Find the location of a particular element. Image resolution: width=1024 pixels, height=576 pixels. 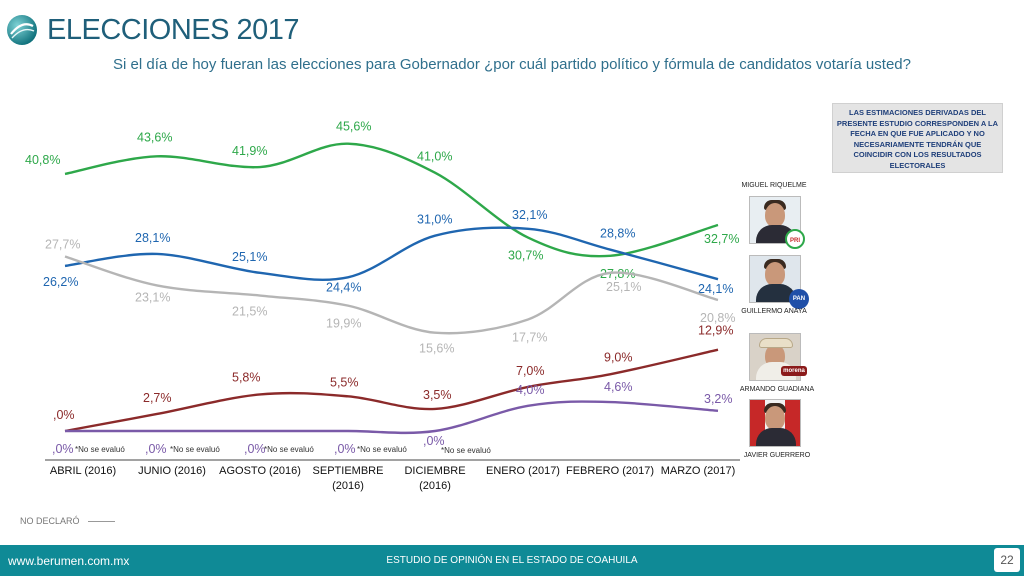

data-label-s4-p0: ,0% is located at coordinates (63, 449).